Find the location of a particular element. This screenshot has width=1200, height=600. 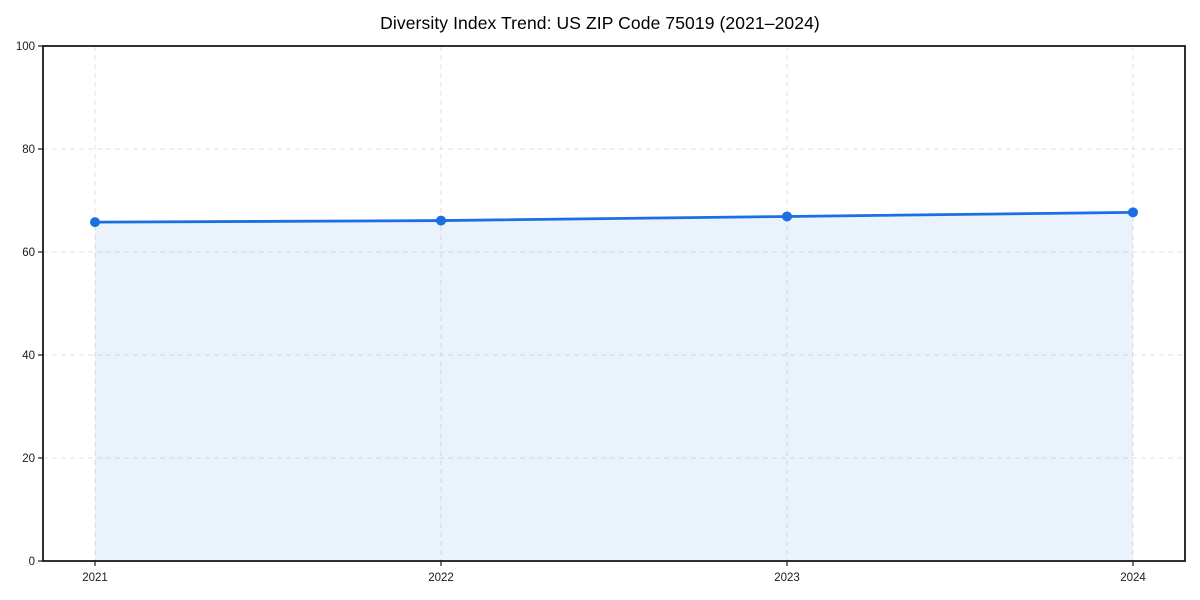

trend-line is located at coordinates (614, 217).